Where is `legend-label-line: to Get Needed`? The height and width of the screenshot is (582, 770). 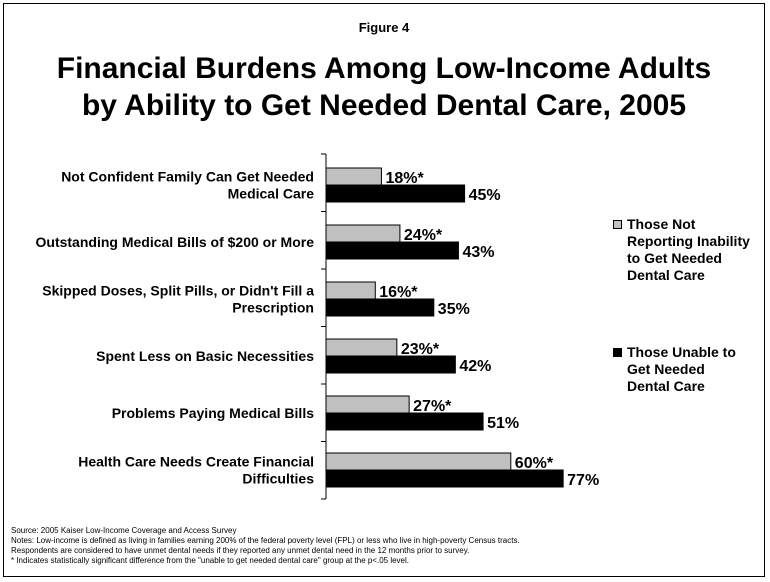 legend-label-line: to Get Needed is located at coordinates (674, 258).